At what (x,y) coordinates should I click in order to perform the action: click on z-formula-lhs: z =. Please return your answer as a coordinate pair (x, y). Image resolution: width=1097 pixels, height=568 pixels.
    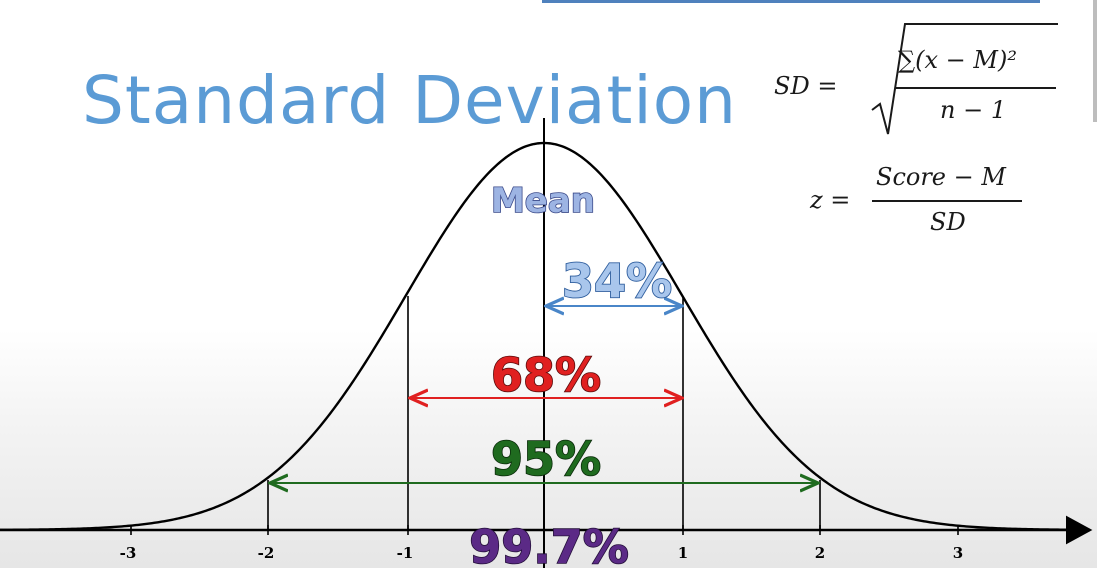
    Looking at the image, I should click on (830, 200).